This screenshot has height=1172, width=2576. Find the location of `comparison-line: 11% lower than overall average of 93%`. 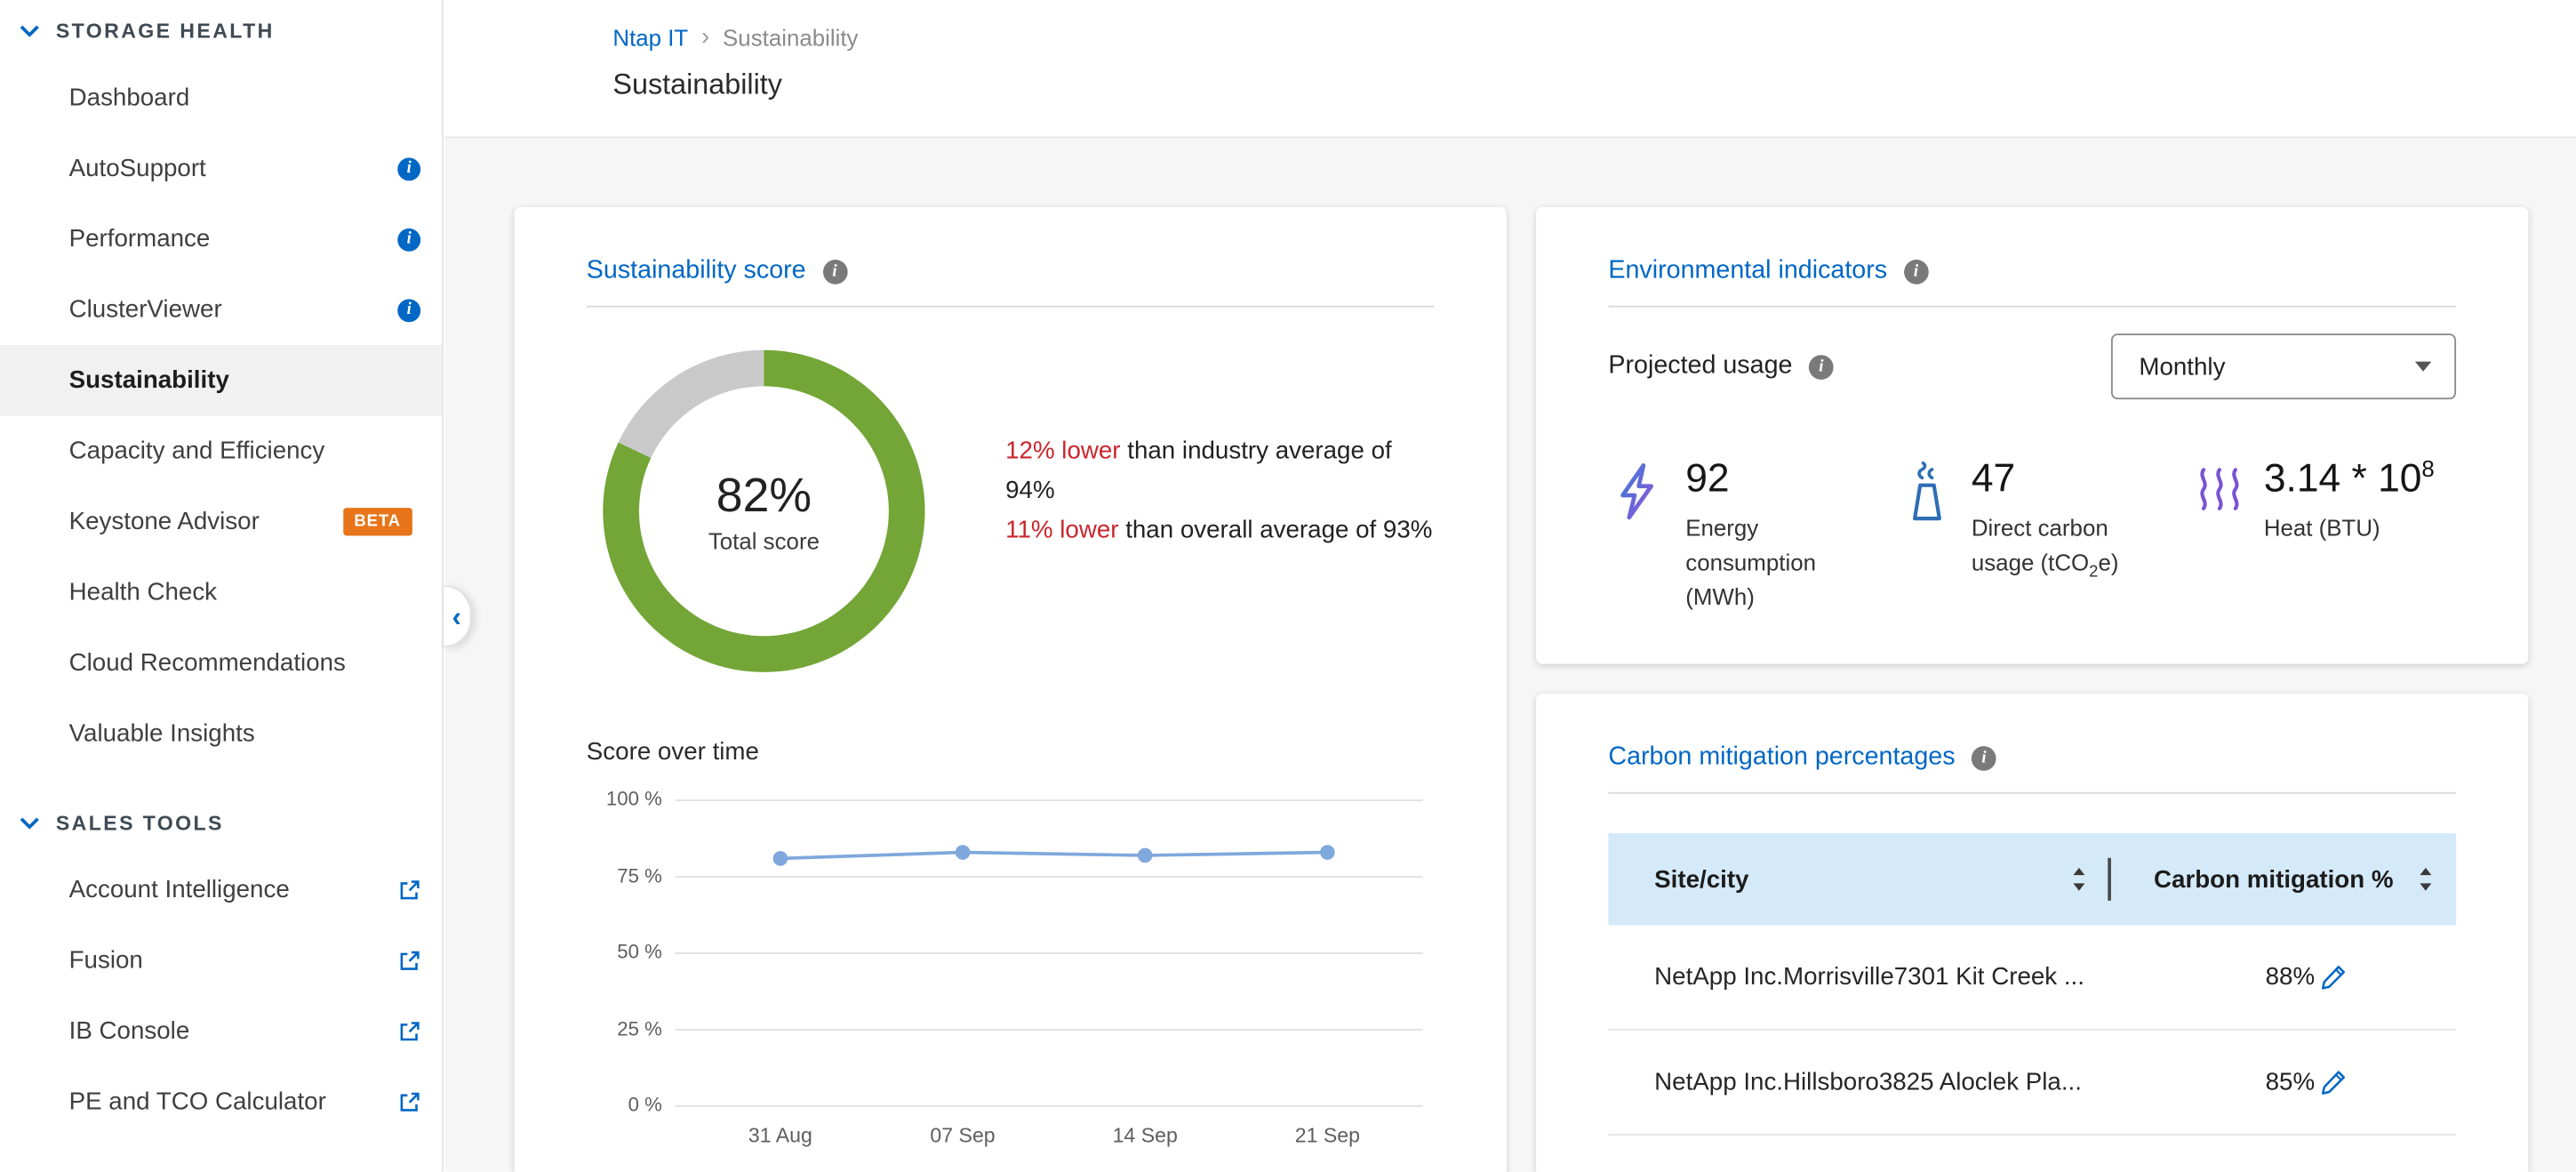

comparison-line: 11% lower than overall average of 93% is located at coordinates (1220, 530).